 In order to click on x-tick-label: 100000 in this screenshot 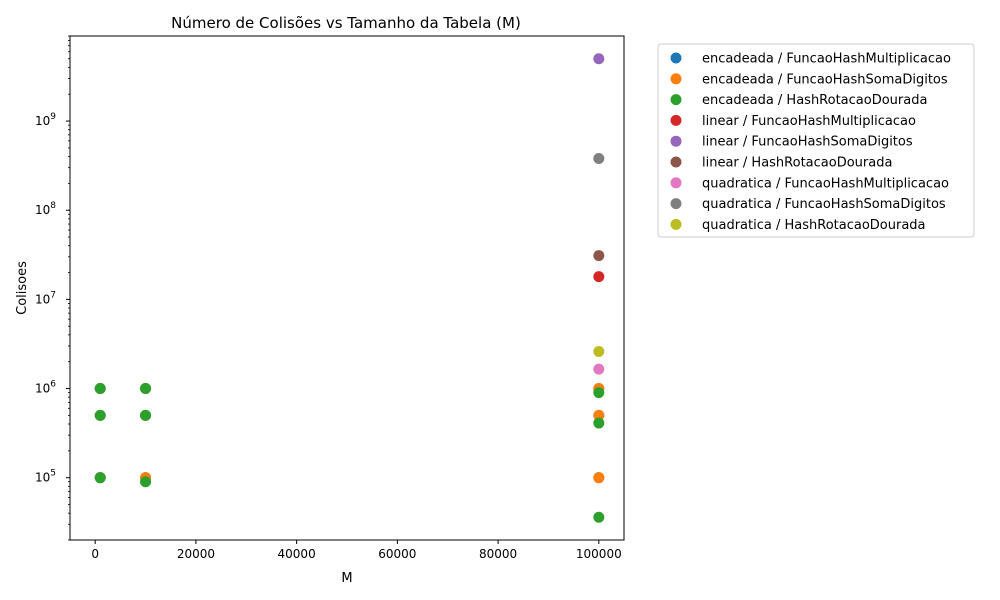, I will do `click(599, 554)`.